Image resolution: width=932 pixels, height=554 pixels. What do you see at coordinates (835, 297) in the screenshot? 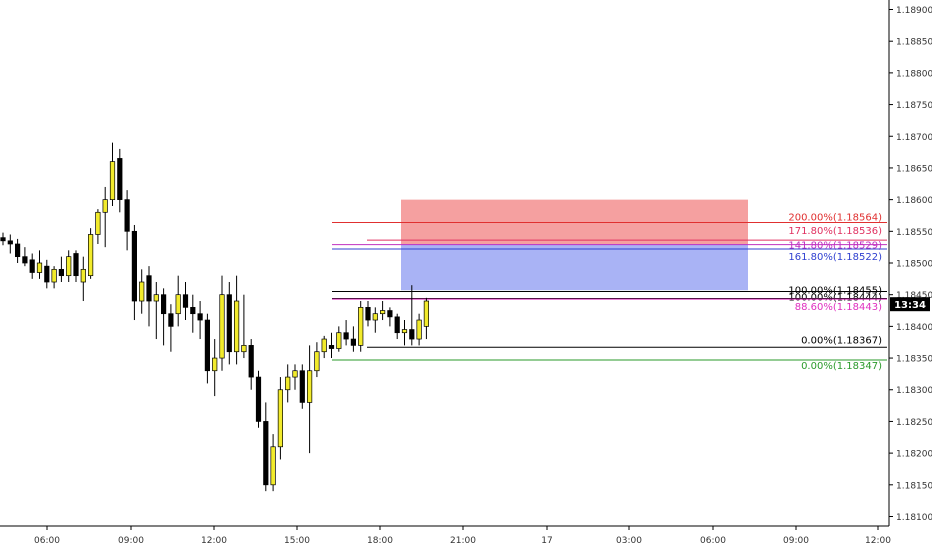
I see `fib-level-label: 100.00%(1.18444)` at bounding box center [835, 297].